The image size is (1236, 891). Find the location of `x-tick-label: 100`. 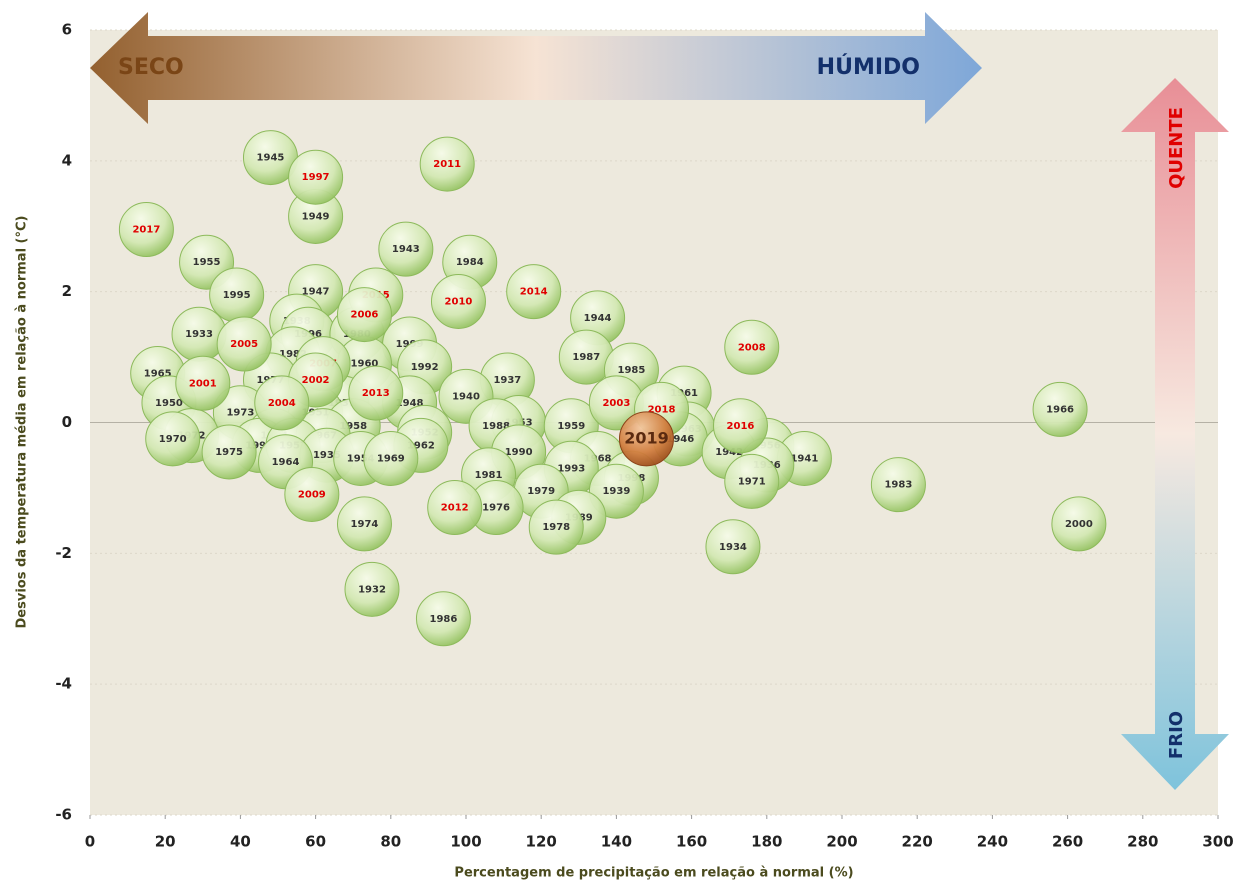

x-tick-label: 100 is located at coordinates (465, 842).